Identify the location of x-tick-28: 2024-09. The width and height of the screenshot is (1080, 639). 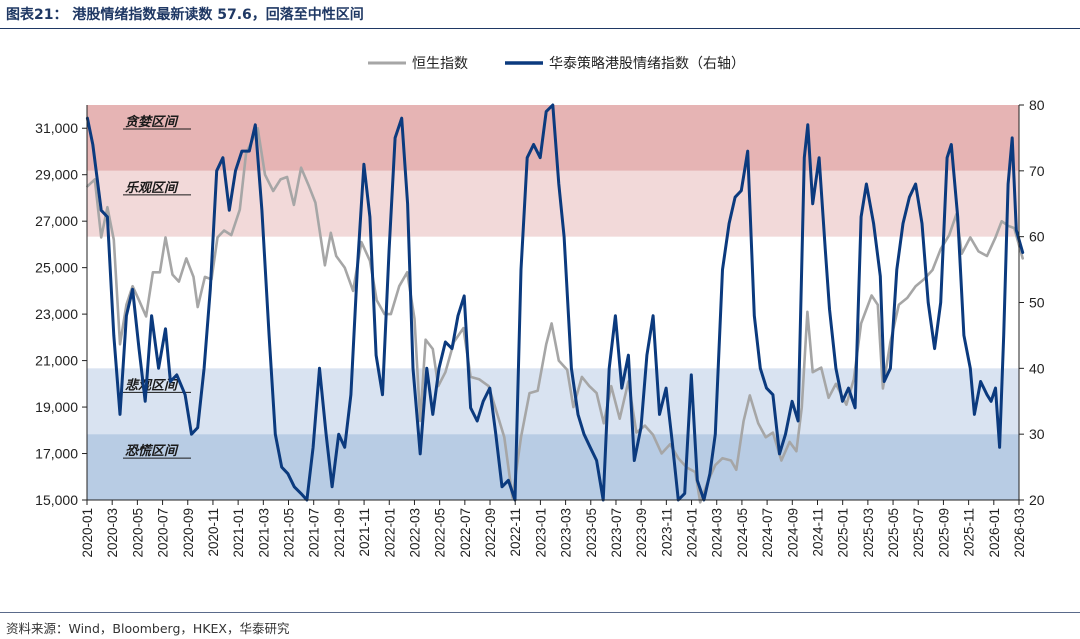
(792, 533).